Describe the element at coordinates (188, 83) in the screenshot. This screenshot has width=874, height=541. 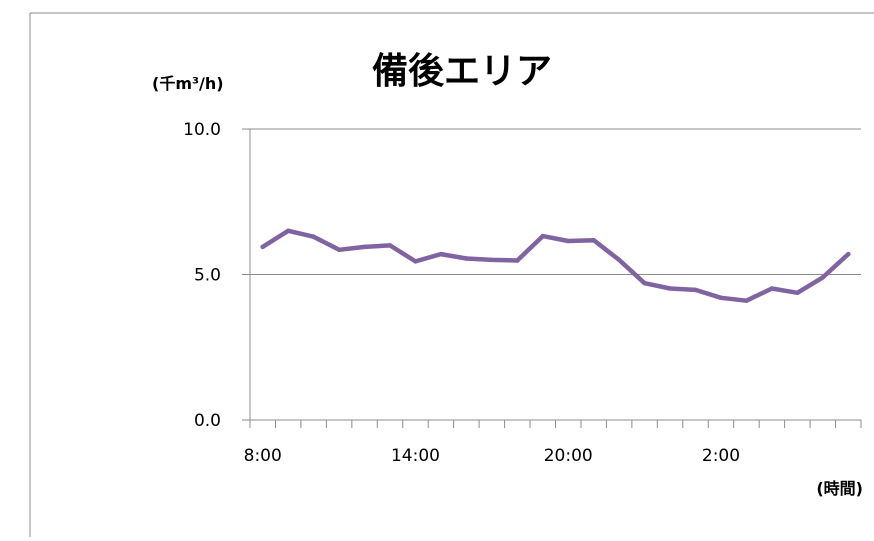
I see `y-axis-unit-label: (千m³/h)` at that location.